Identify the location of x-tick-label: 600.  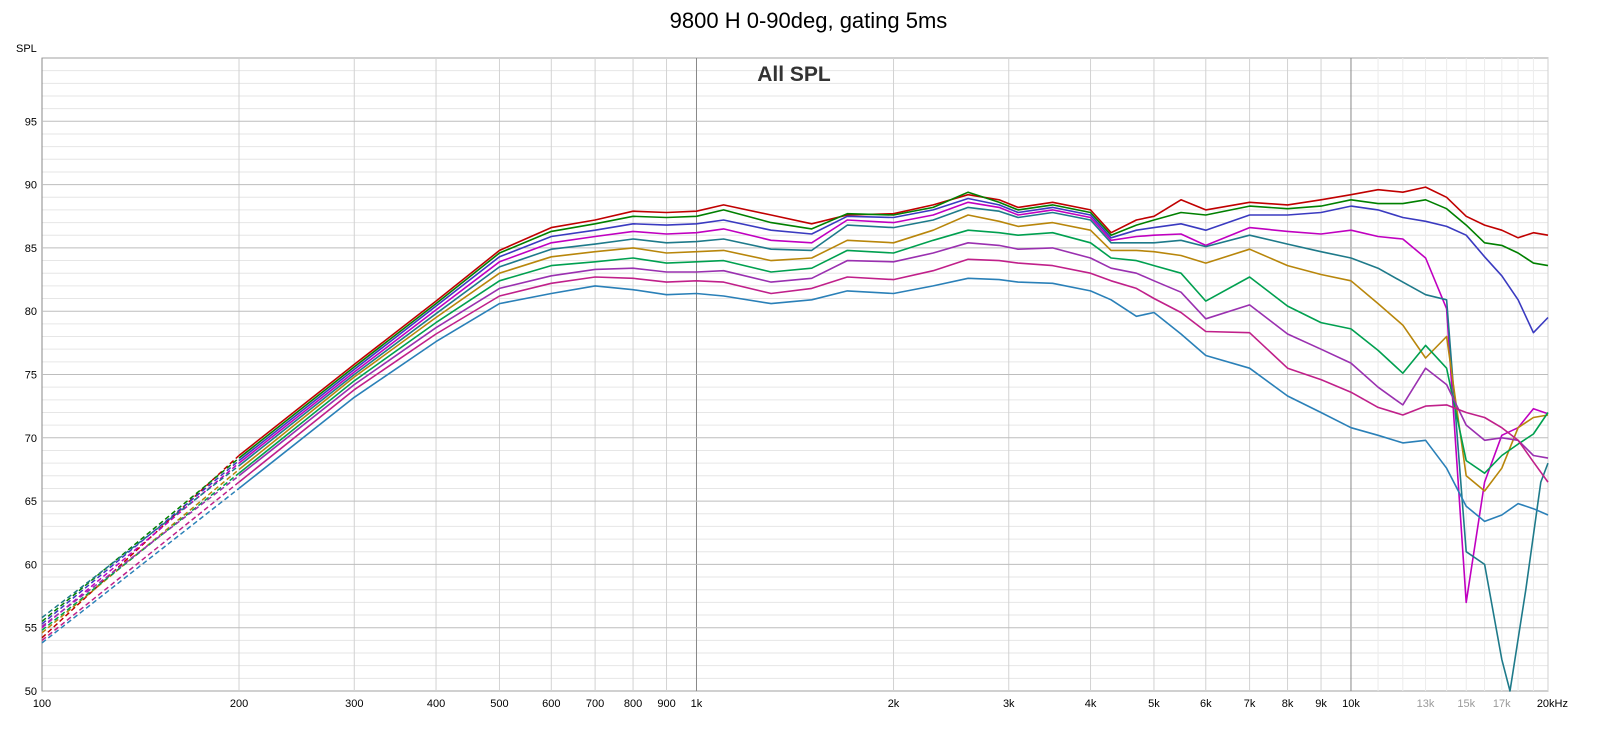
(551, 704).